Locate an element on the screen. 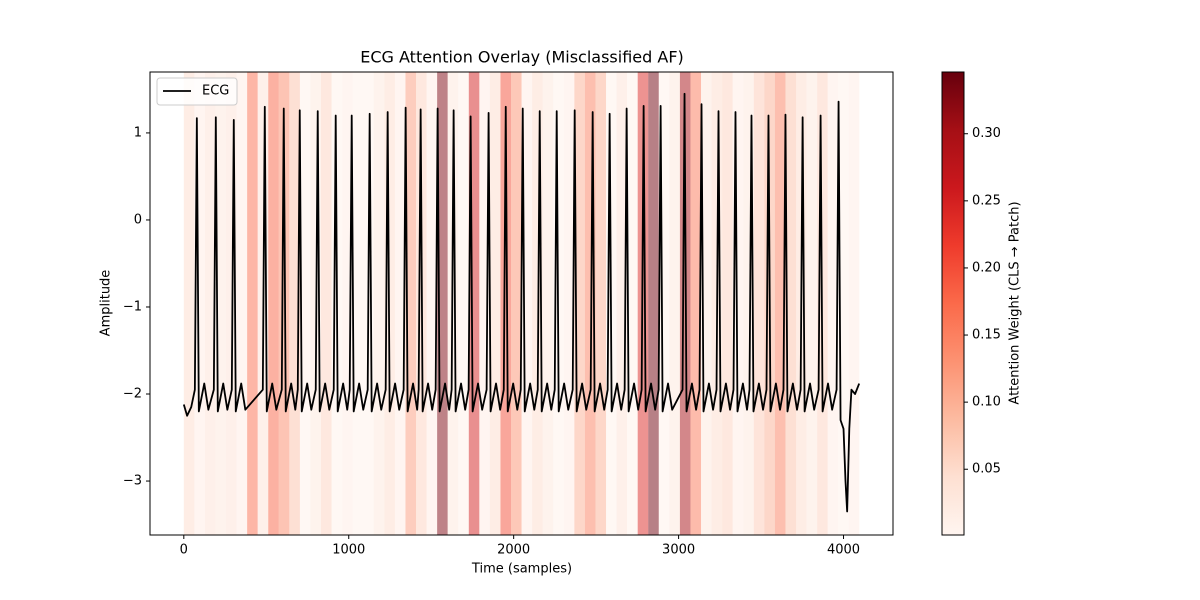  x-axis-label: Time (samples) is located at coordinates (521, 569).